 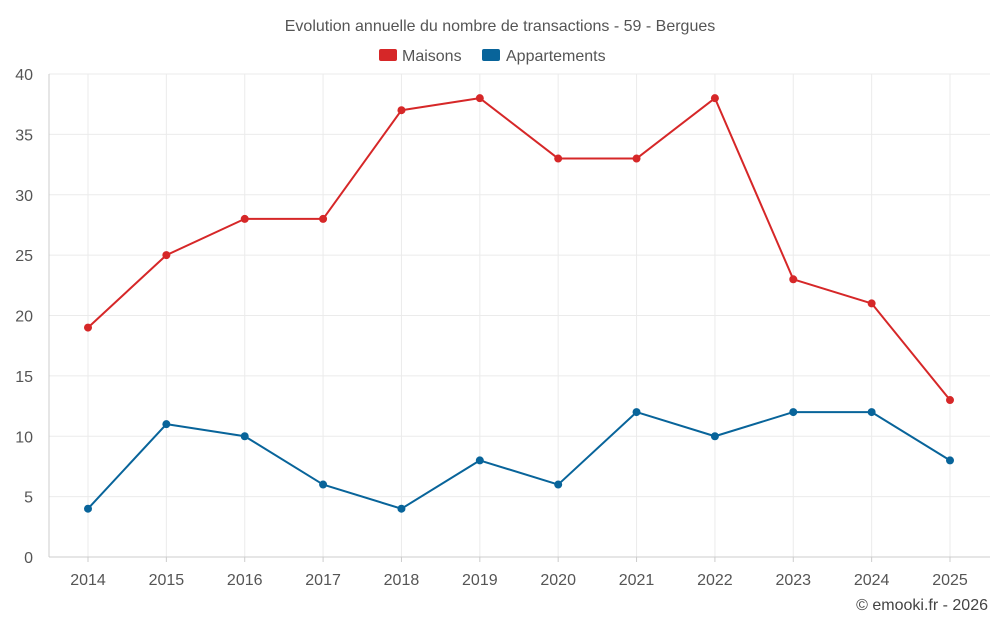 What do you see at coordinates (323, 484) in the screenshot?
I see `data-point-appartements-2017` at bounding box center [323, 484].